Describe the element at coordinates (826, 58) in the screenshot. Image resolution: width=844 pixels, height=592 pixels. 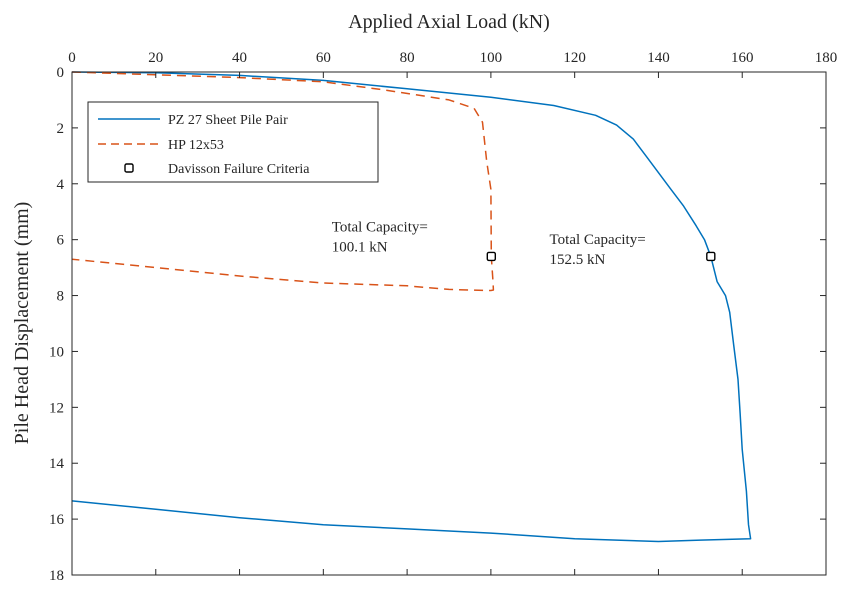
I see `x-tick-label: 180` at that location.